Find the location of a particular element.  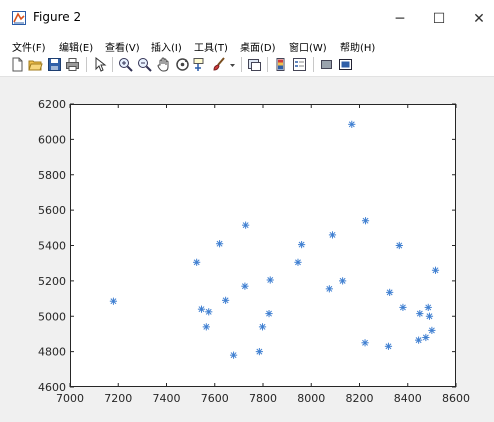

matlab-figure-icon is located at coordinates (19, 18).